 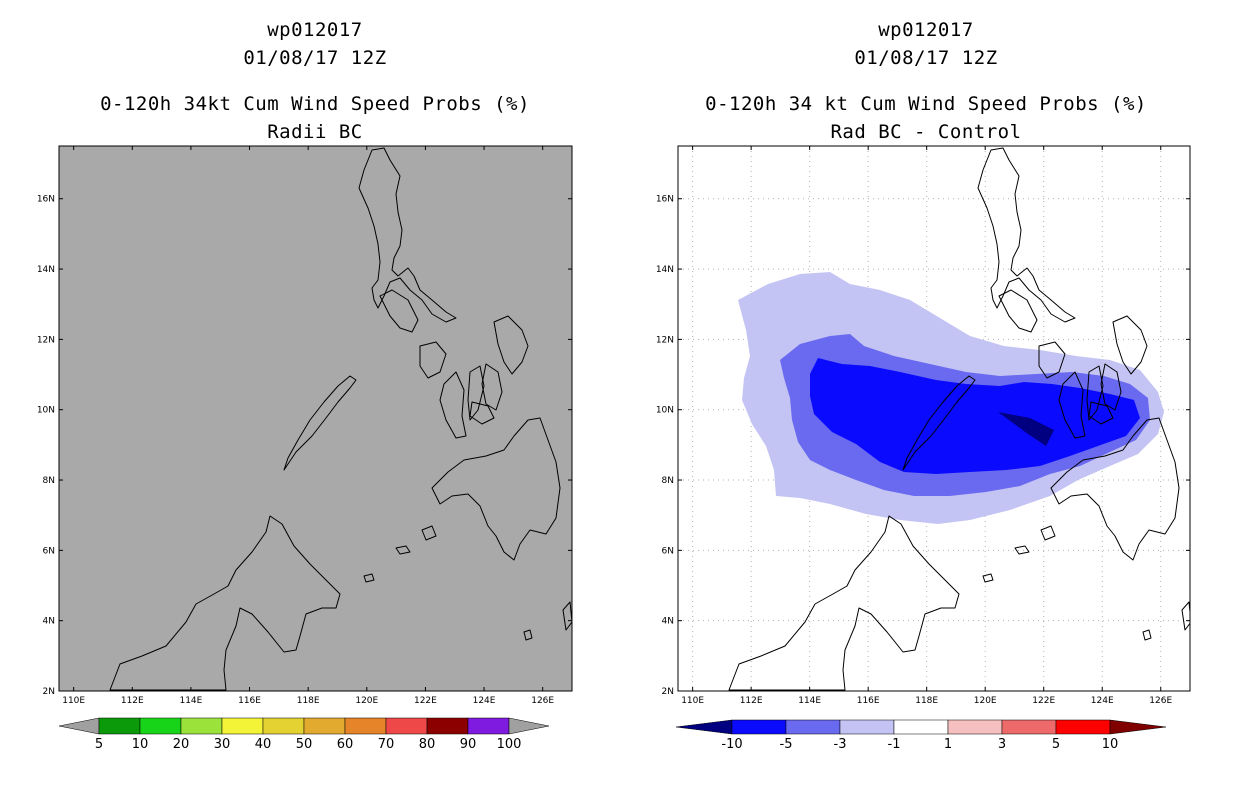 I want to click on colorbar-label: 100, so click(x=509, y=744).